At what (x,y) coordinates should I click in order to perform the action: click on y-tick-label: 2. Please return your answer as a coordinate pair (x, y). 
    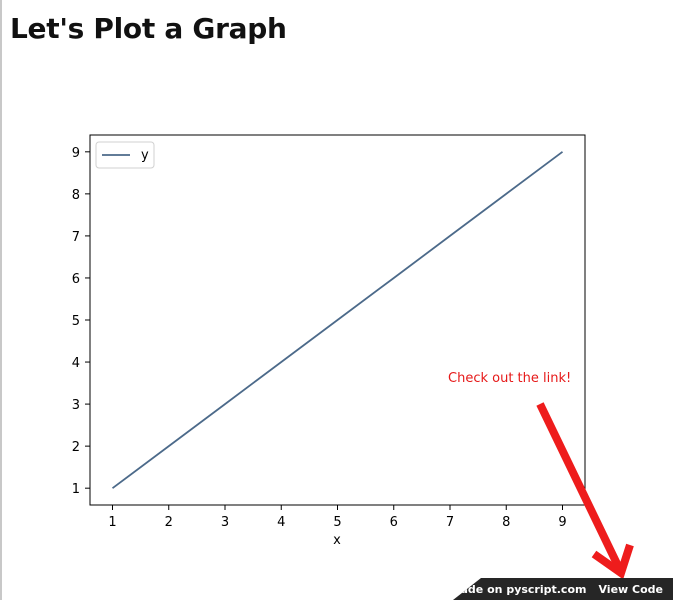
    Looking at the image, I should click on (76, 447).